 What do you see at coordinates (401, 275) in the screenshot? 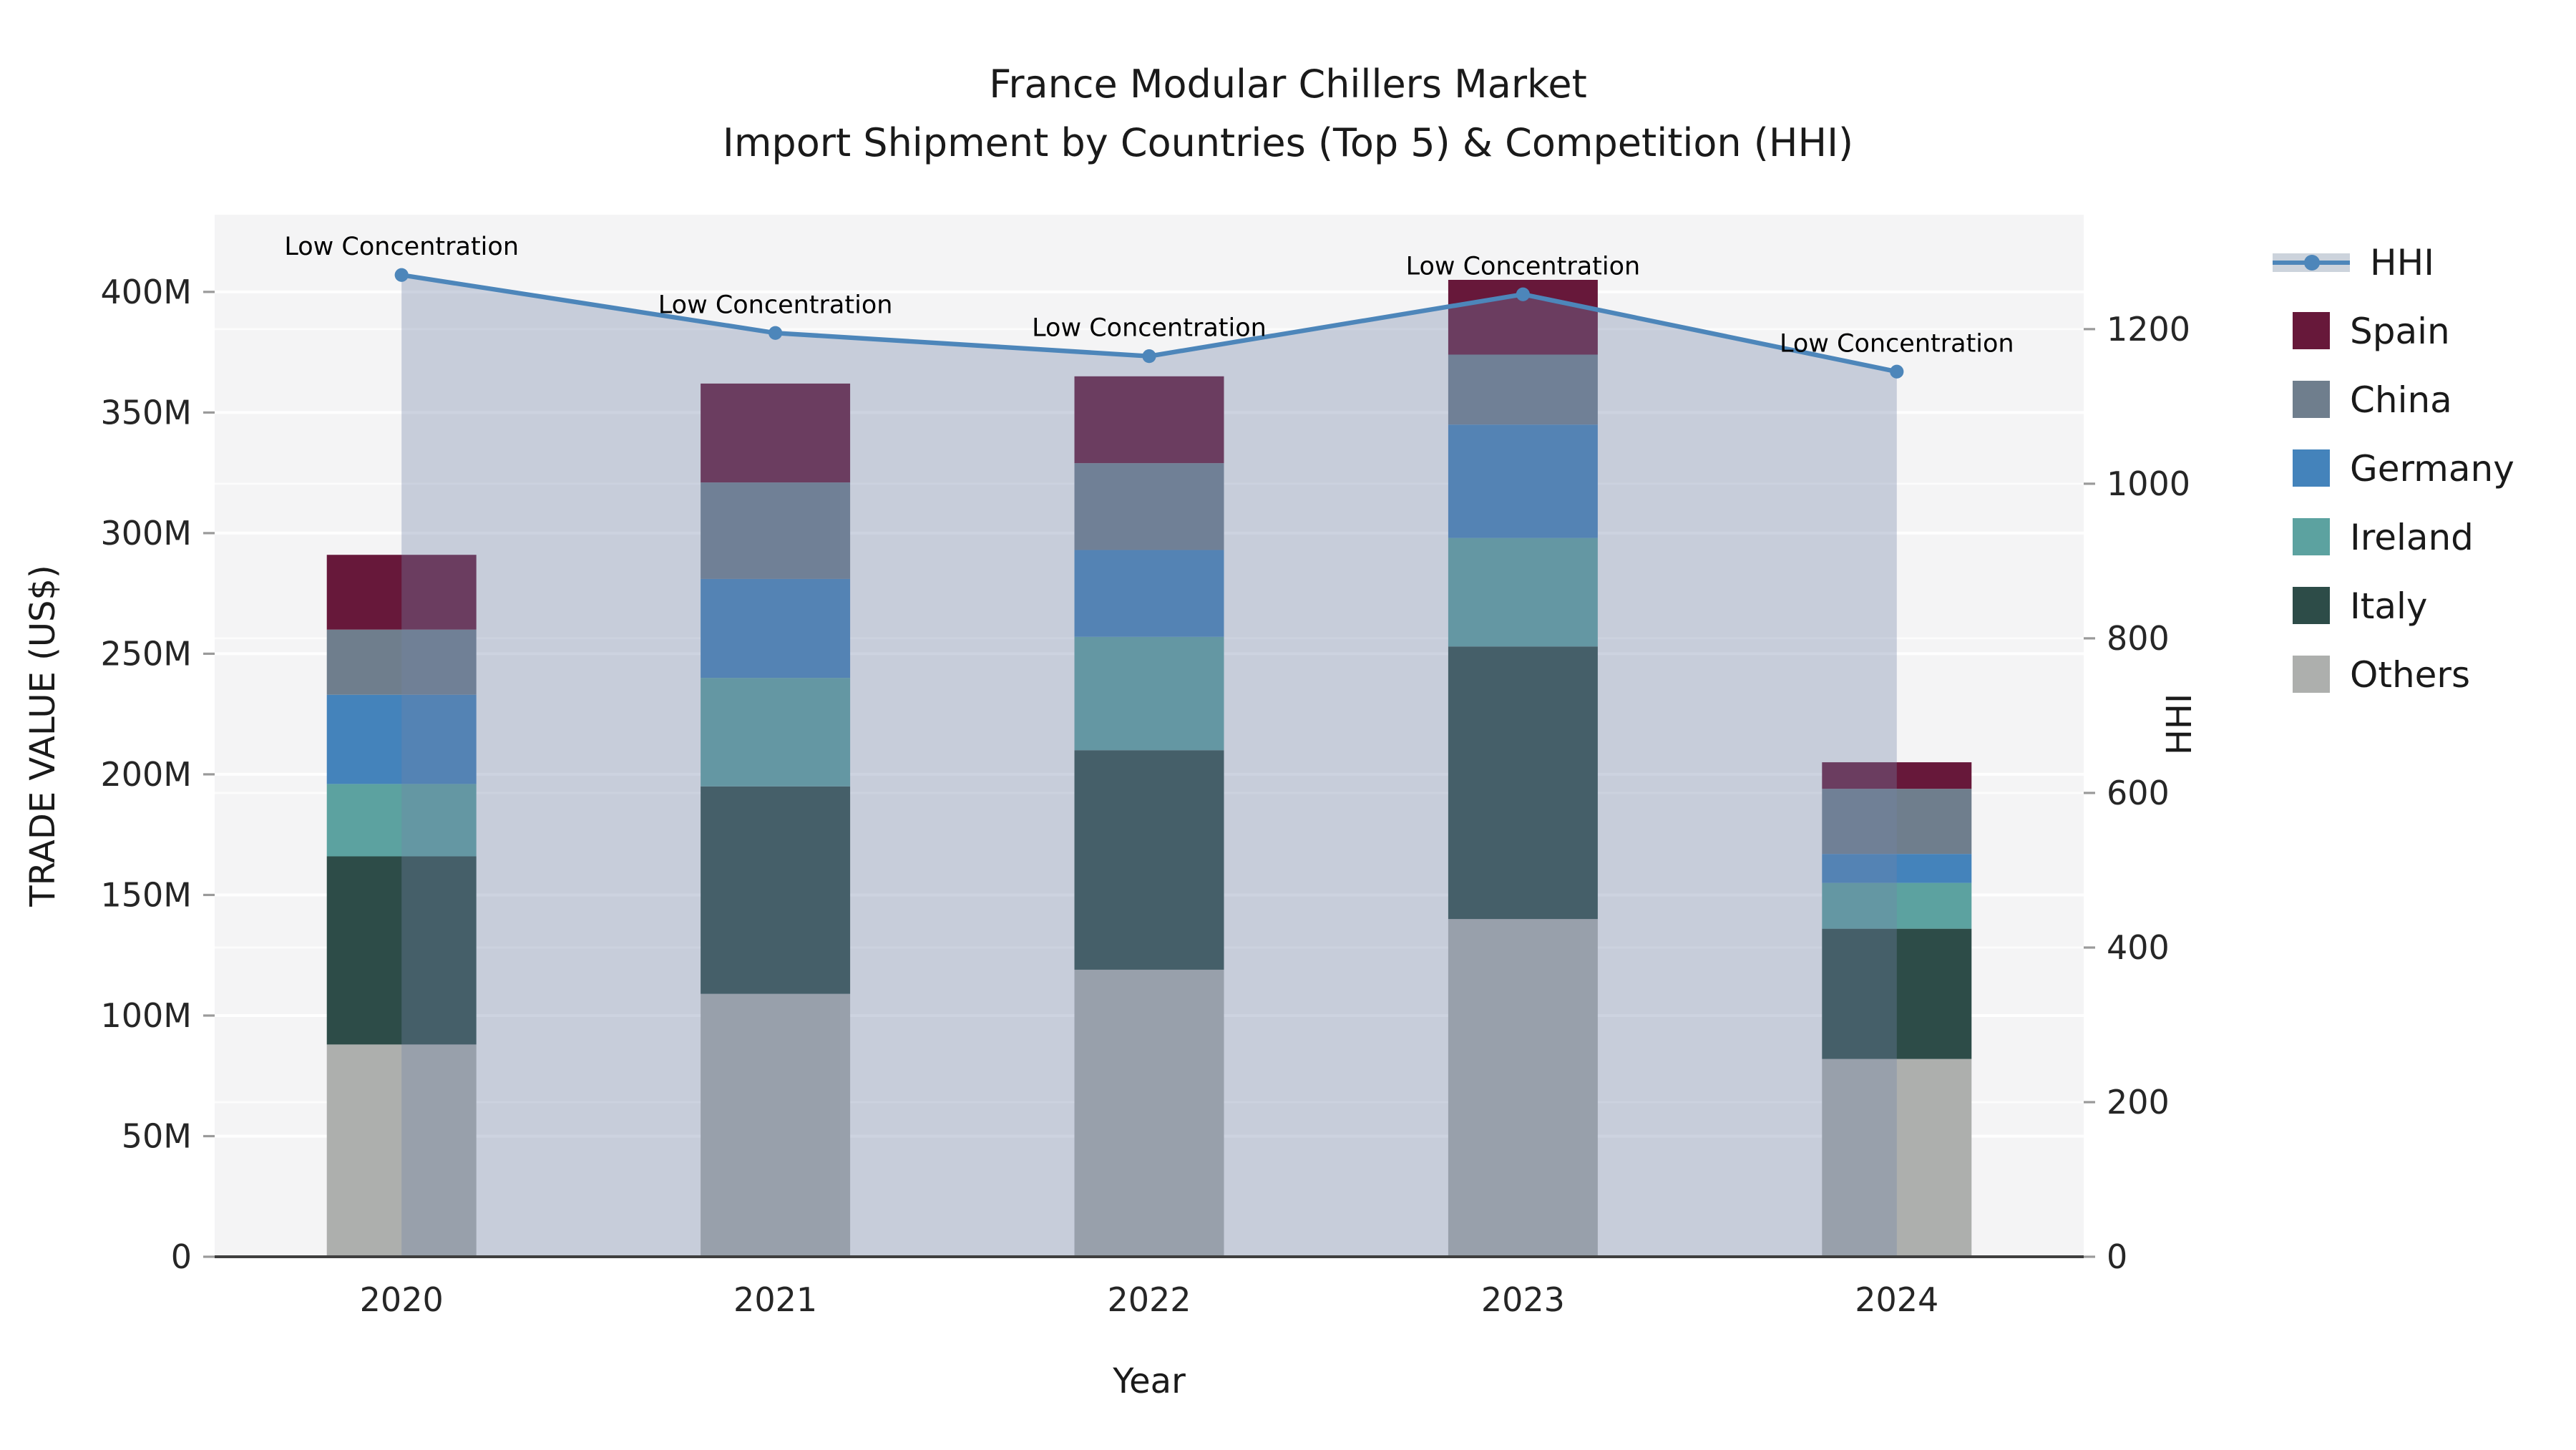
I see `hhi-marker-2020` at bounding box center [401, 275].